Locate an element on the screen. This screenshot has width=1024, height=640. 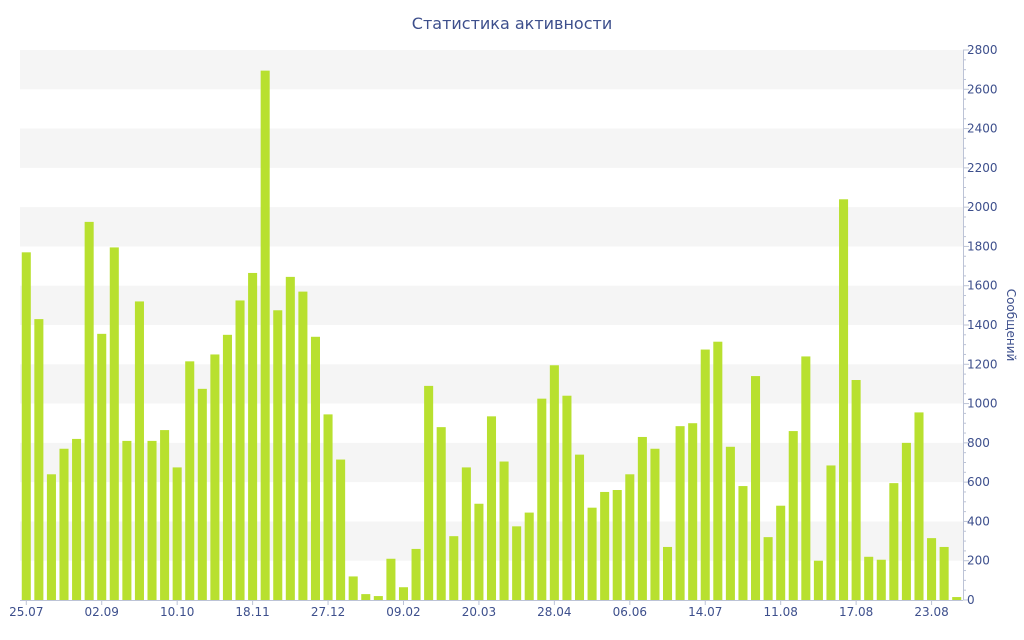
y-tick-label: 2400 is located at coordinates (982, 129).